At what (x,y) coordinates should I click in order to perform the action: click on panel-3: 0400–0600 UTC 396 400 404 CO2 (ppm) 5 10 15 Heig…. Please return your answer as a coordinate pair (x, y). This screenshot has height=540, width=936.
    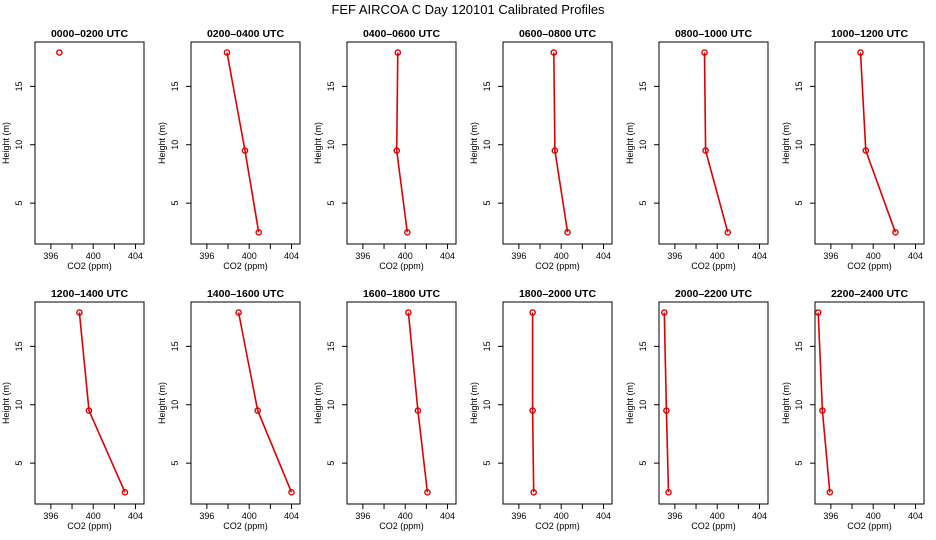
    Looking at the image, I should click on (385, 149).